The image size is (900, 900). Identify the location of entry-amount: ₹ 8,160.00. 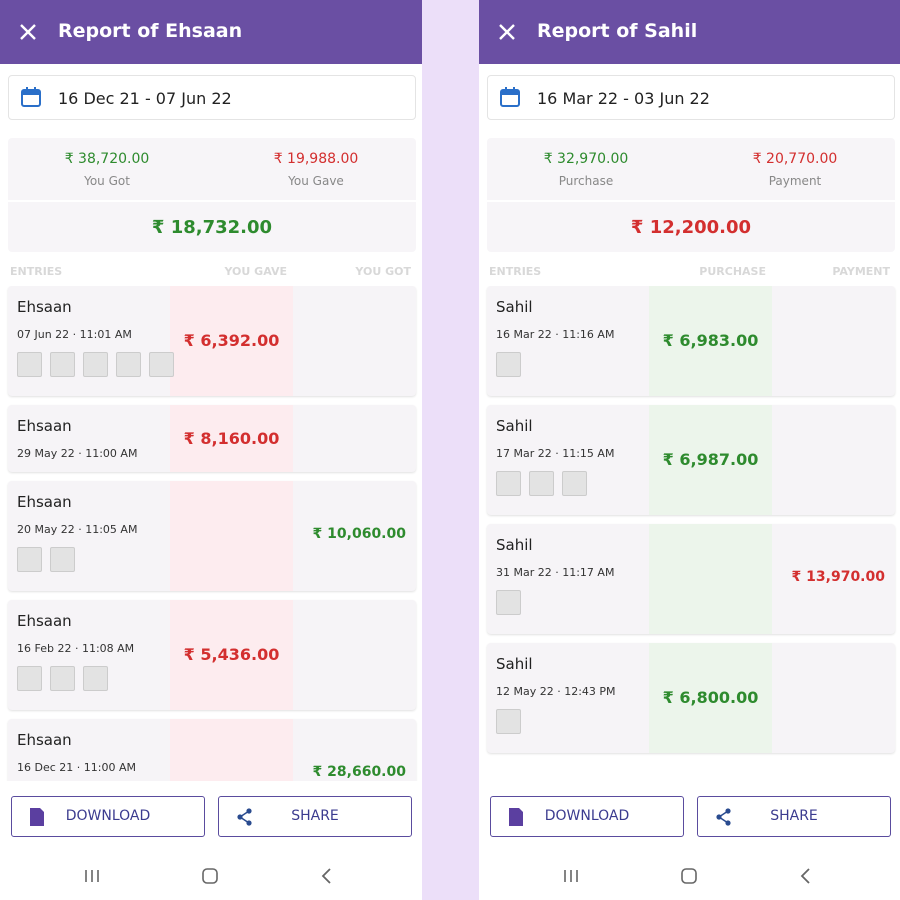
(231, 438).